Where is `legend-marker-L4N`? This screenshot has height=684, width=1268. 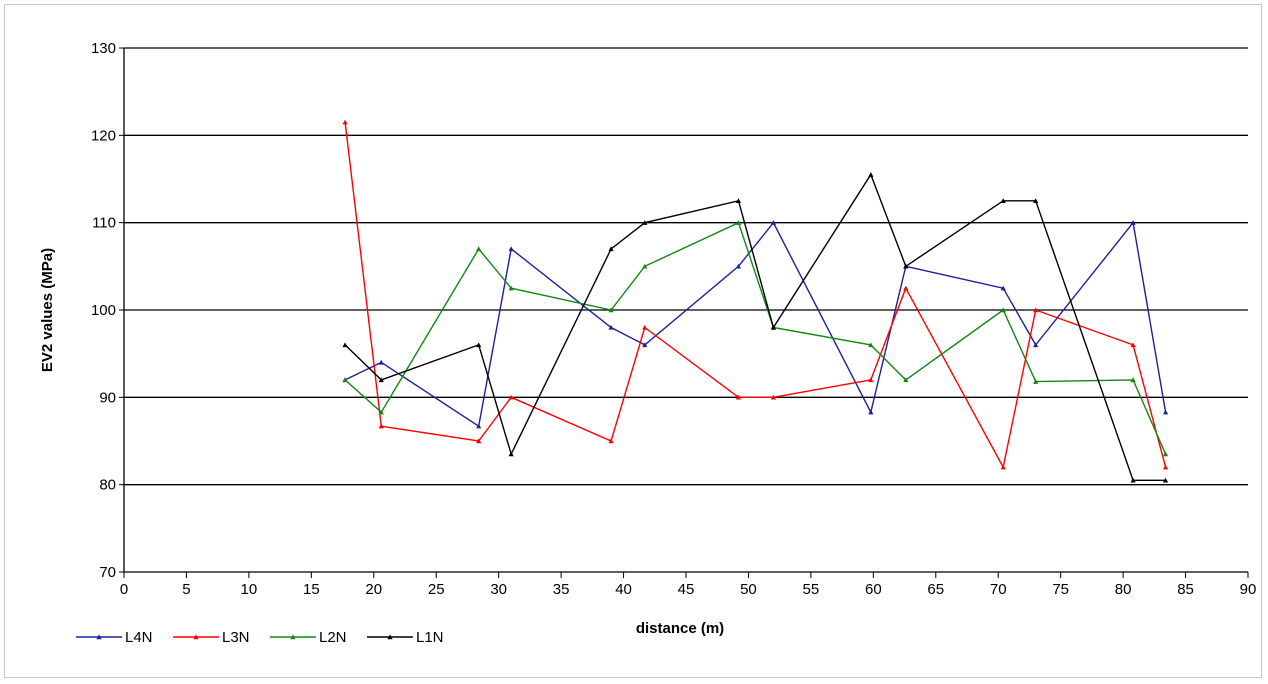 legend-marker-L4N is located at coordinates (99, 637).